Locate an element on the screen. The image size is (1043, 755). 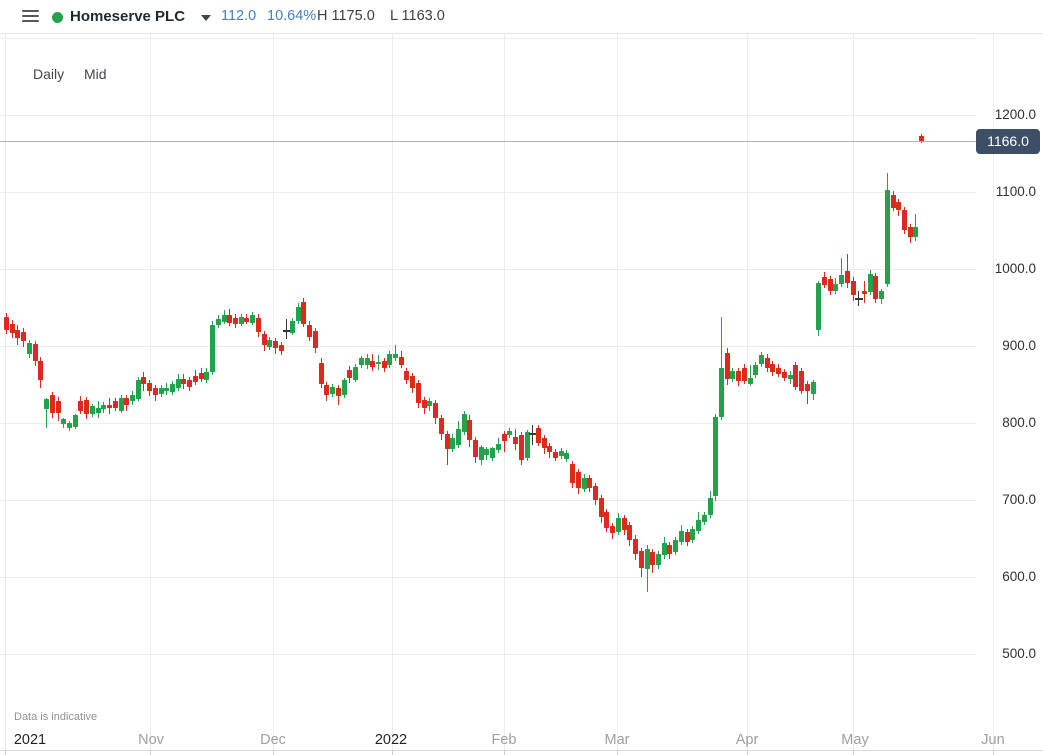
menu-icon is located at coordinates (30, 17).